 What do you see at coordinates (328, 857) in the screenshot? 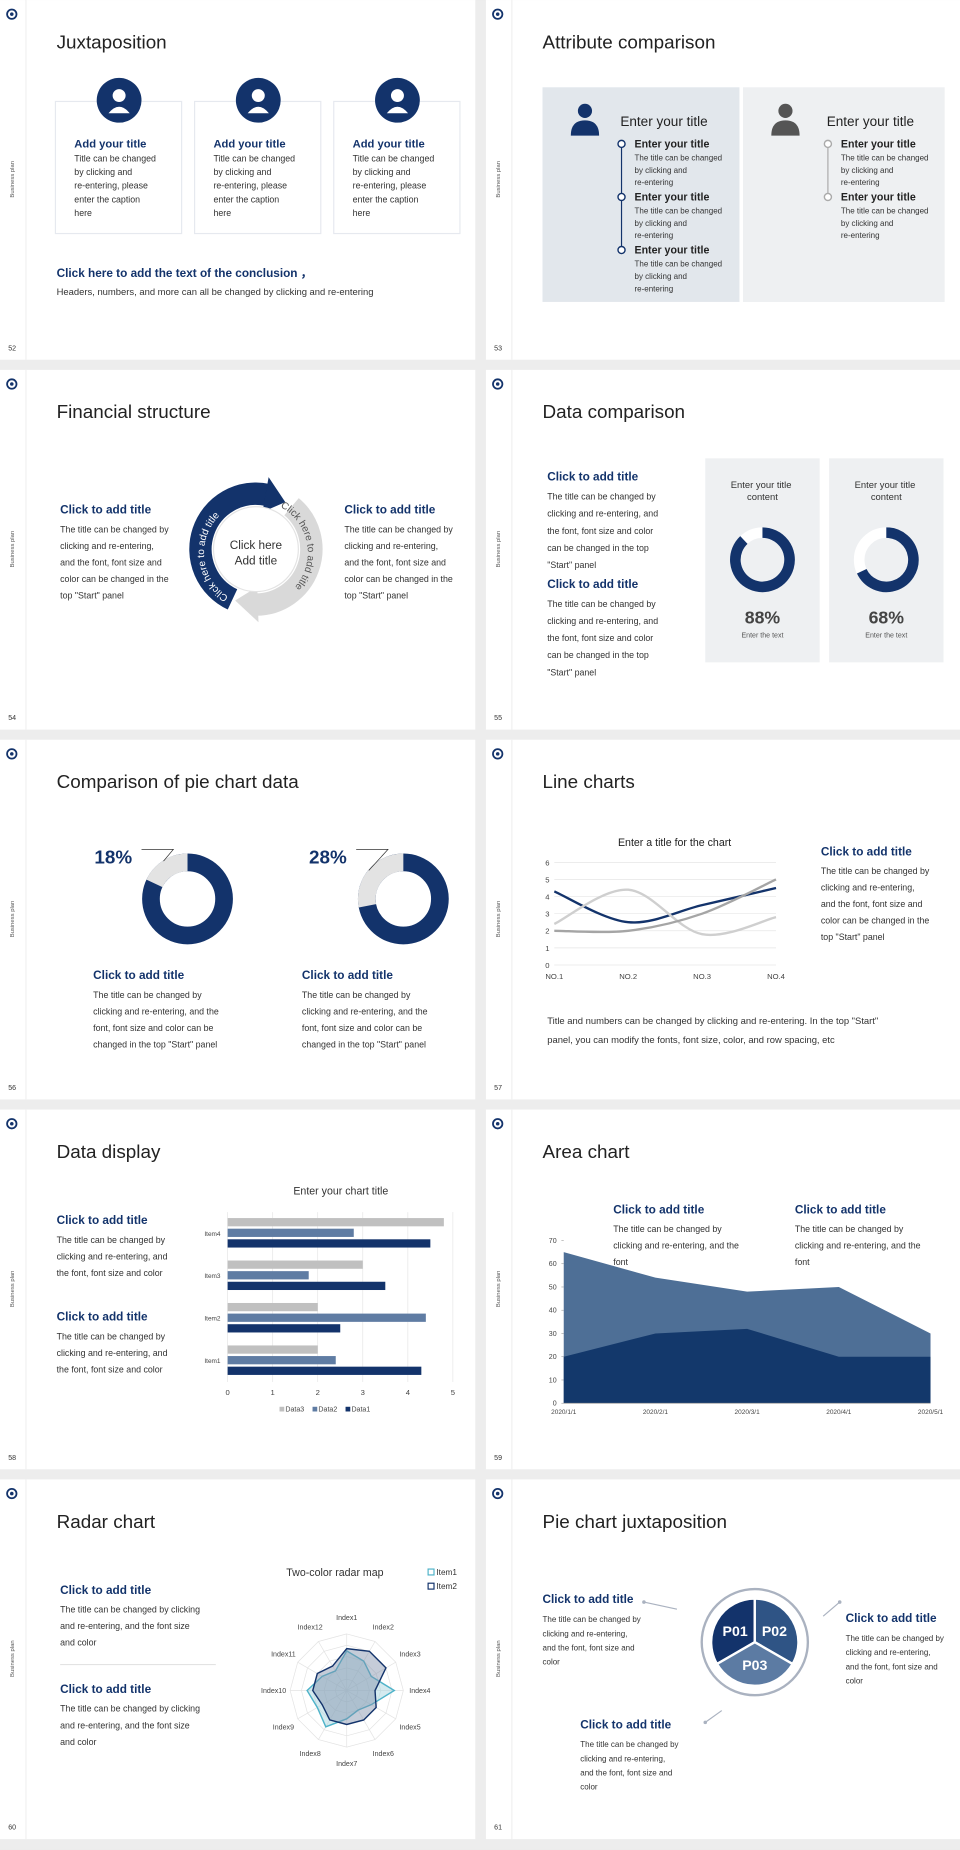
I see `donut-value: 28%` at bounding box center [328, 857].